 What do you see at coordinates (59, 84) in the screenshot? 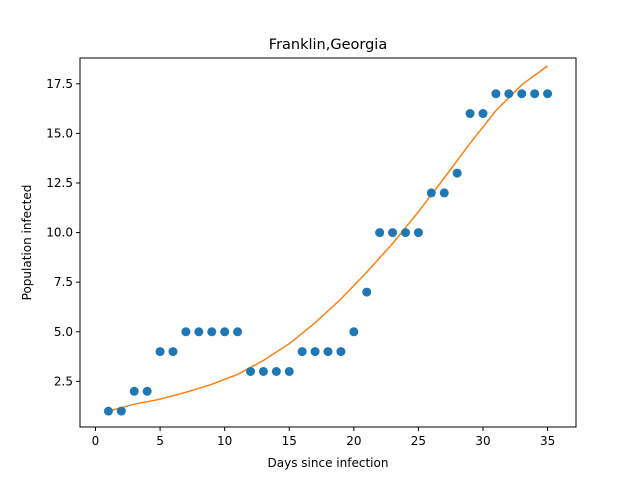
I see `y-tick-label: 17.5` at bounding box center [59, 84].